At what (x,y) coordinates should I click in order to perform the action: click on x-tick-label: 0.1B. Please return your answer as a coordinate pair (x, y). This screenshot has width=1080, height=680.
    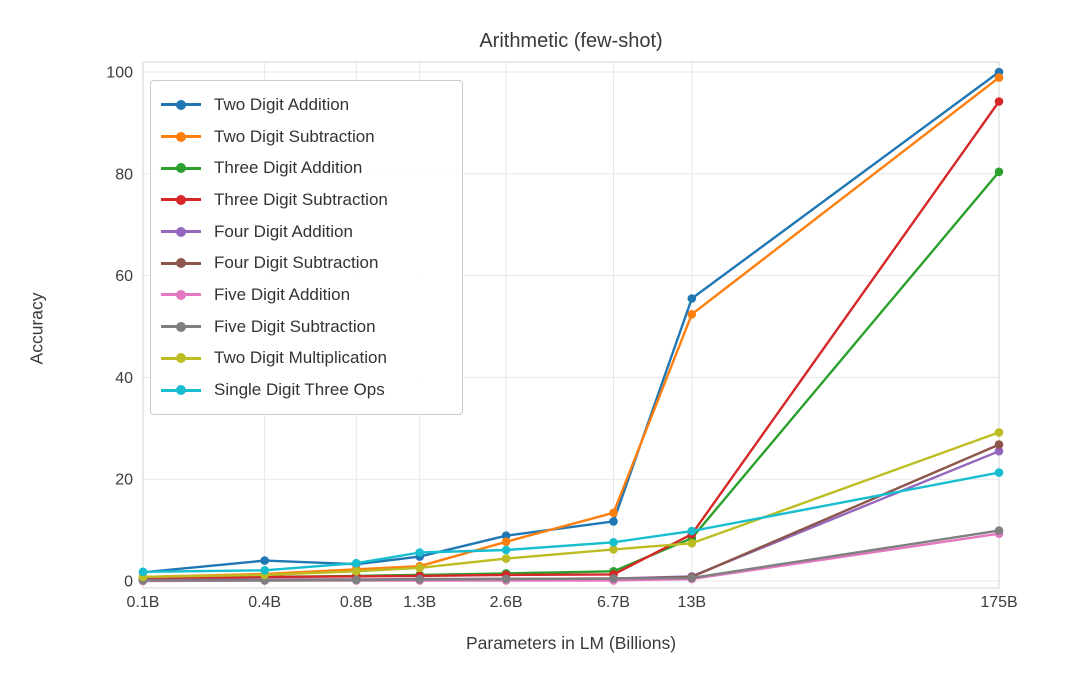
    Looking at the image, I should click on (143, 602).